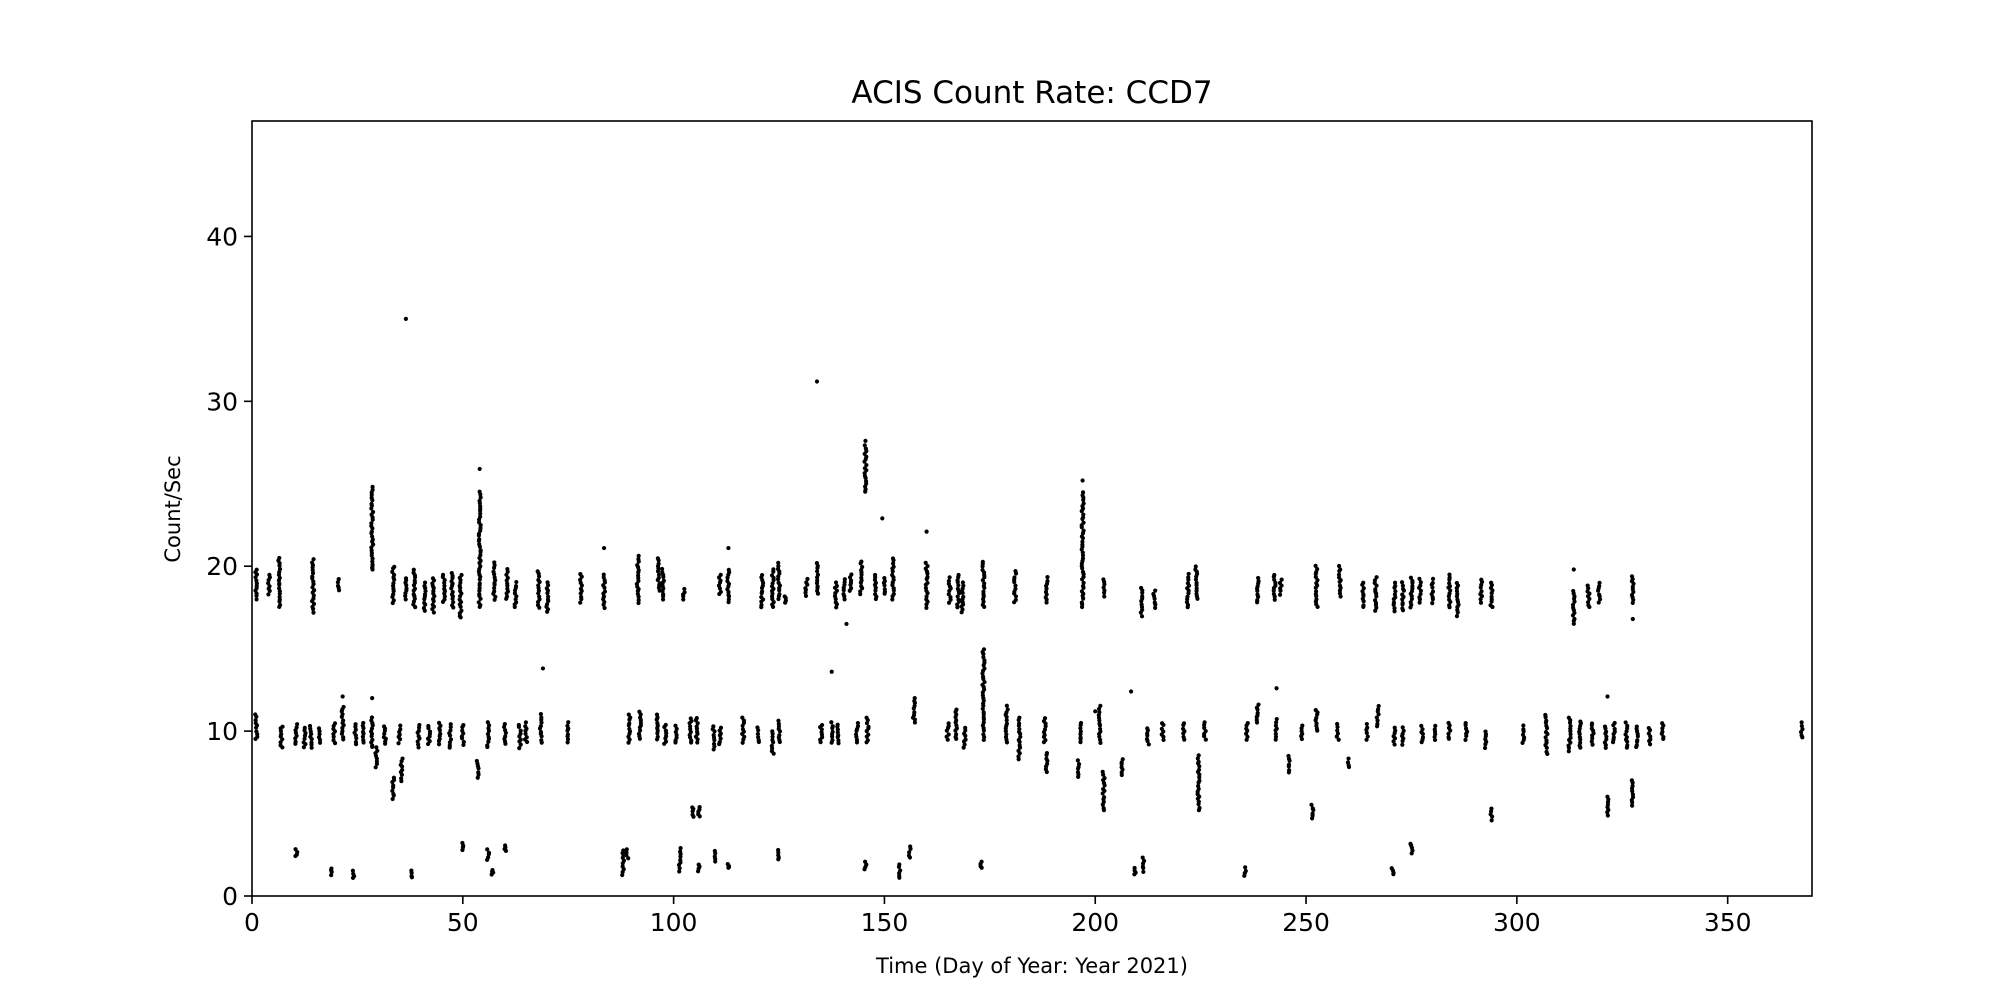  Describe the element at coordinates (998, 916) in the screenshot. I see `x-axis-ticks: 0 50 100 150 200 250 300 350` at that location.